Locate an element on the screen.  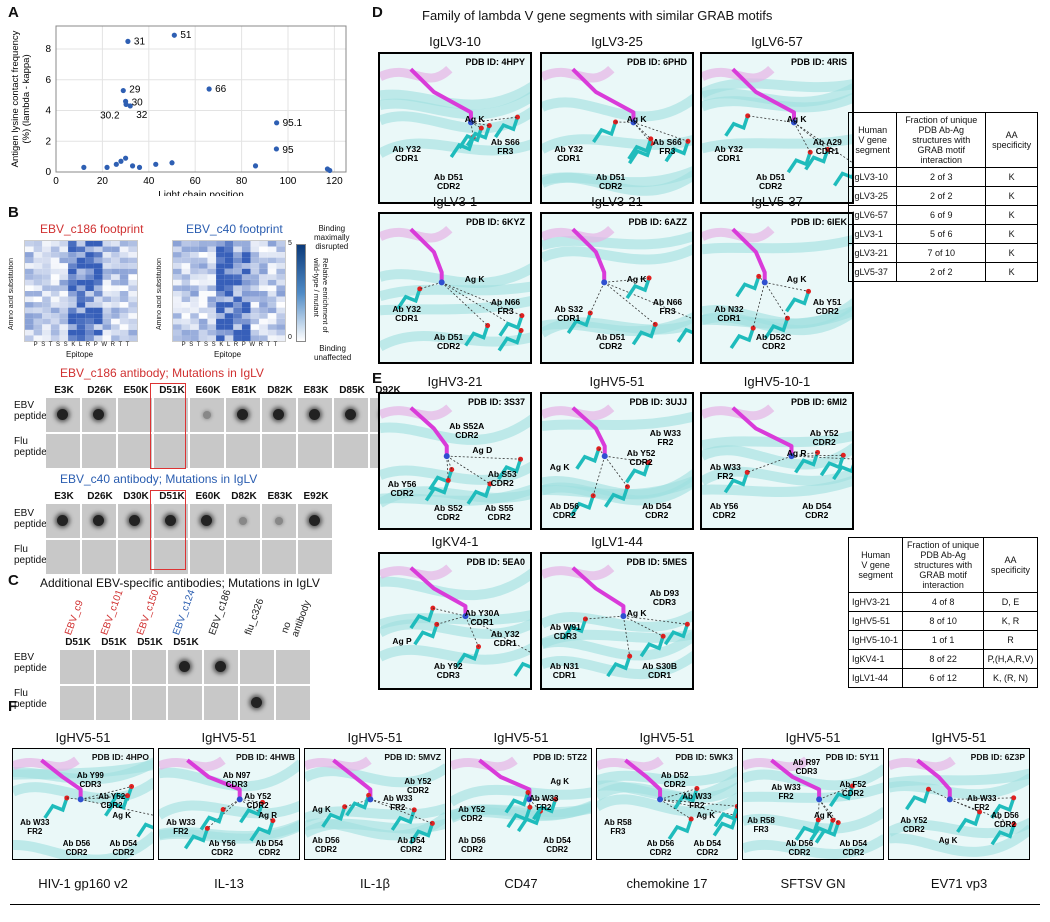
ab1-mut-label: D92K is located at coordinates (388, 390).